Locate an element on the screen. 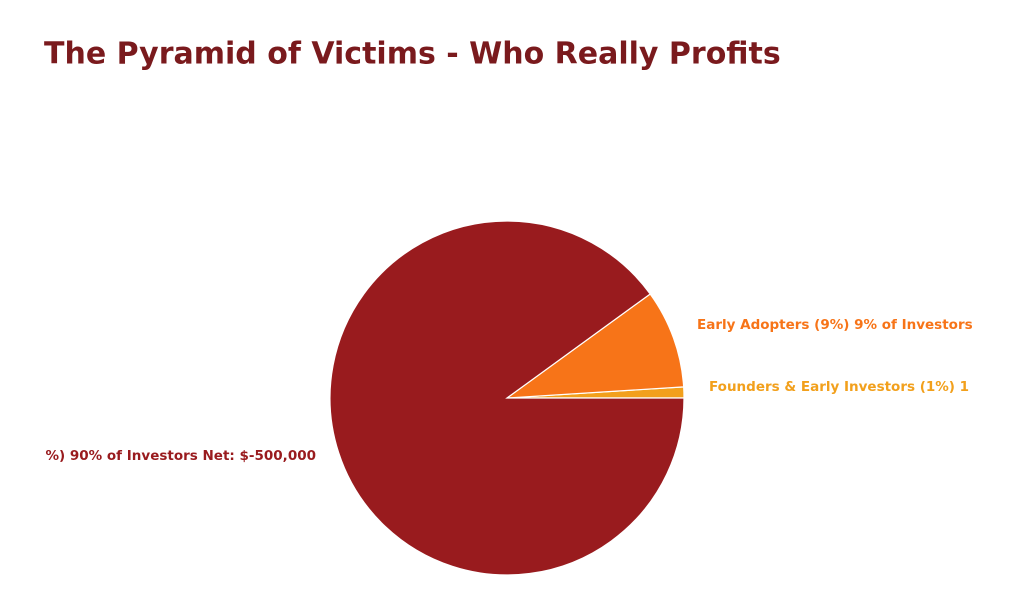  slice-label: %) 90% of Investors Net: $-500,000 is located at coordinates (181, 456).